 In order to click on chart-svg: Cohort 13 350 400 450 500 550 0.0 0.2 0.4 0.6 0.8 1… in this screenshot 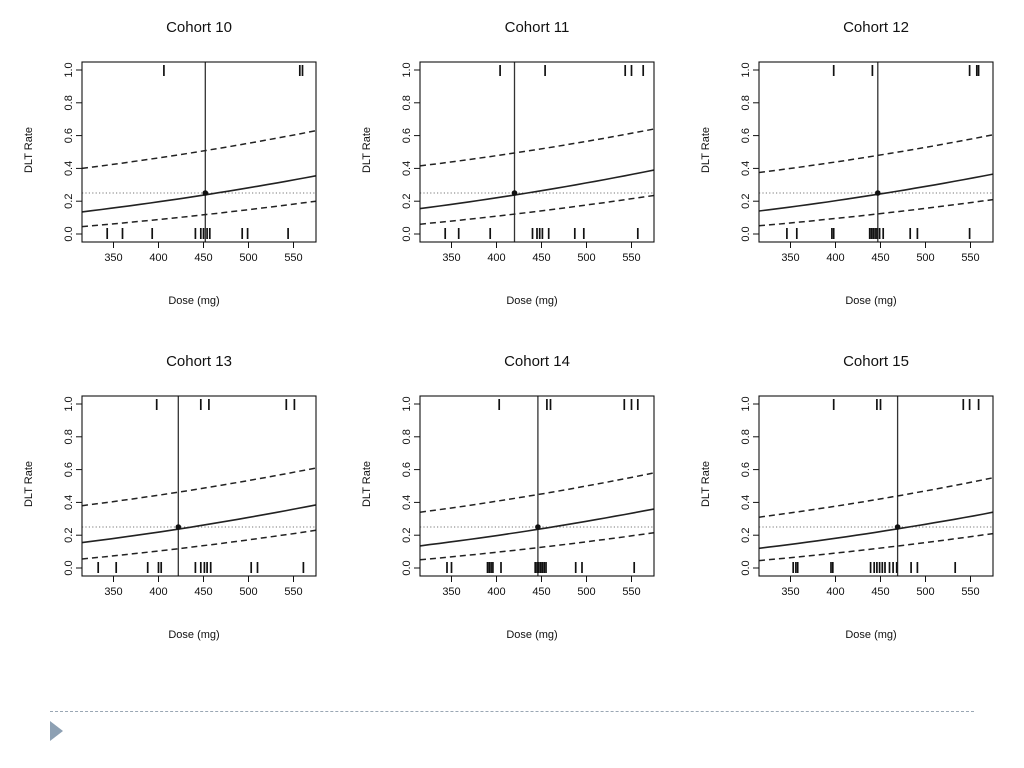, I will do `click(170, 497)`.